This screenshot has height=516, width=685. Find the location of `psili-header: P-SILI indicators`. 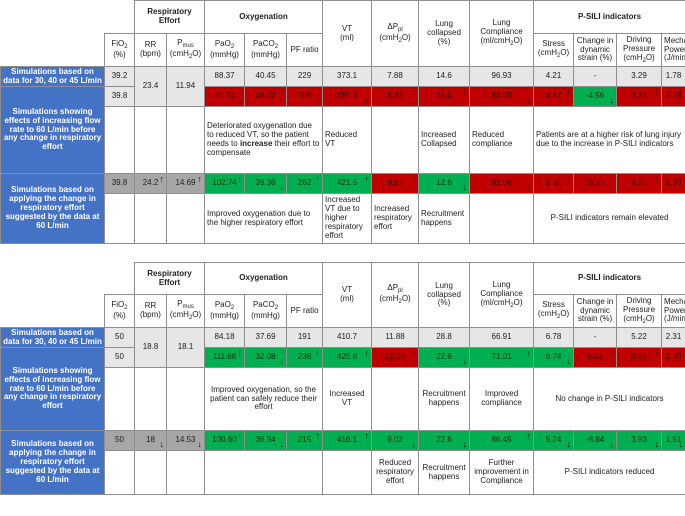

psili-header: P-SILI indicators is located at coordinates (609, 17).